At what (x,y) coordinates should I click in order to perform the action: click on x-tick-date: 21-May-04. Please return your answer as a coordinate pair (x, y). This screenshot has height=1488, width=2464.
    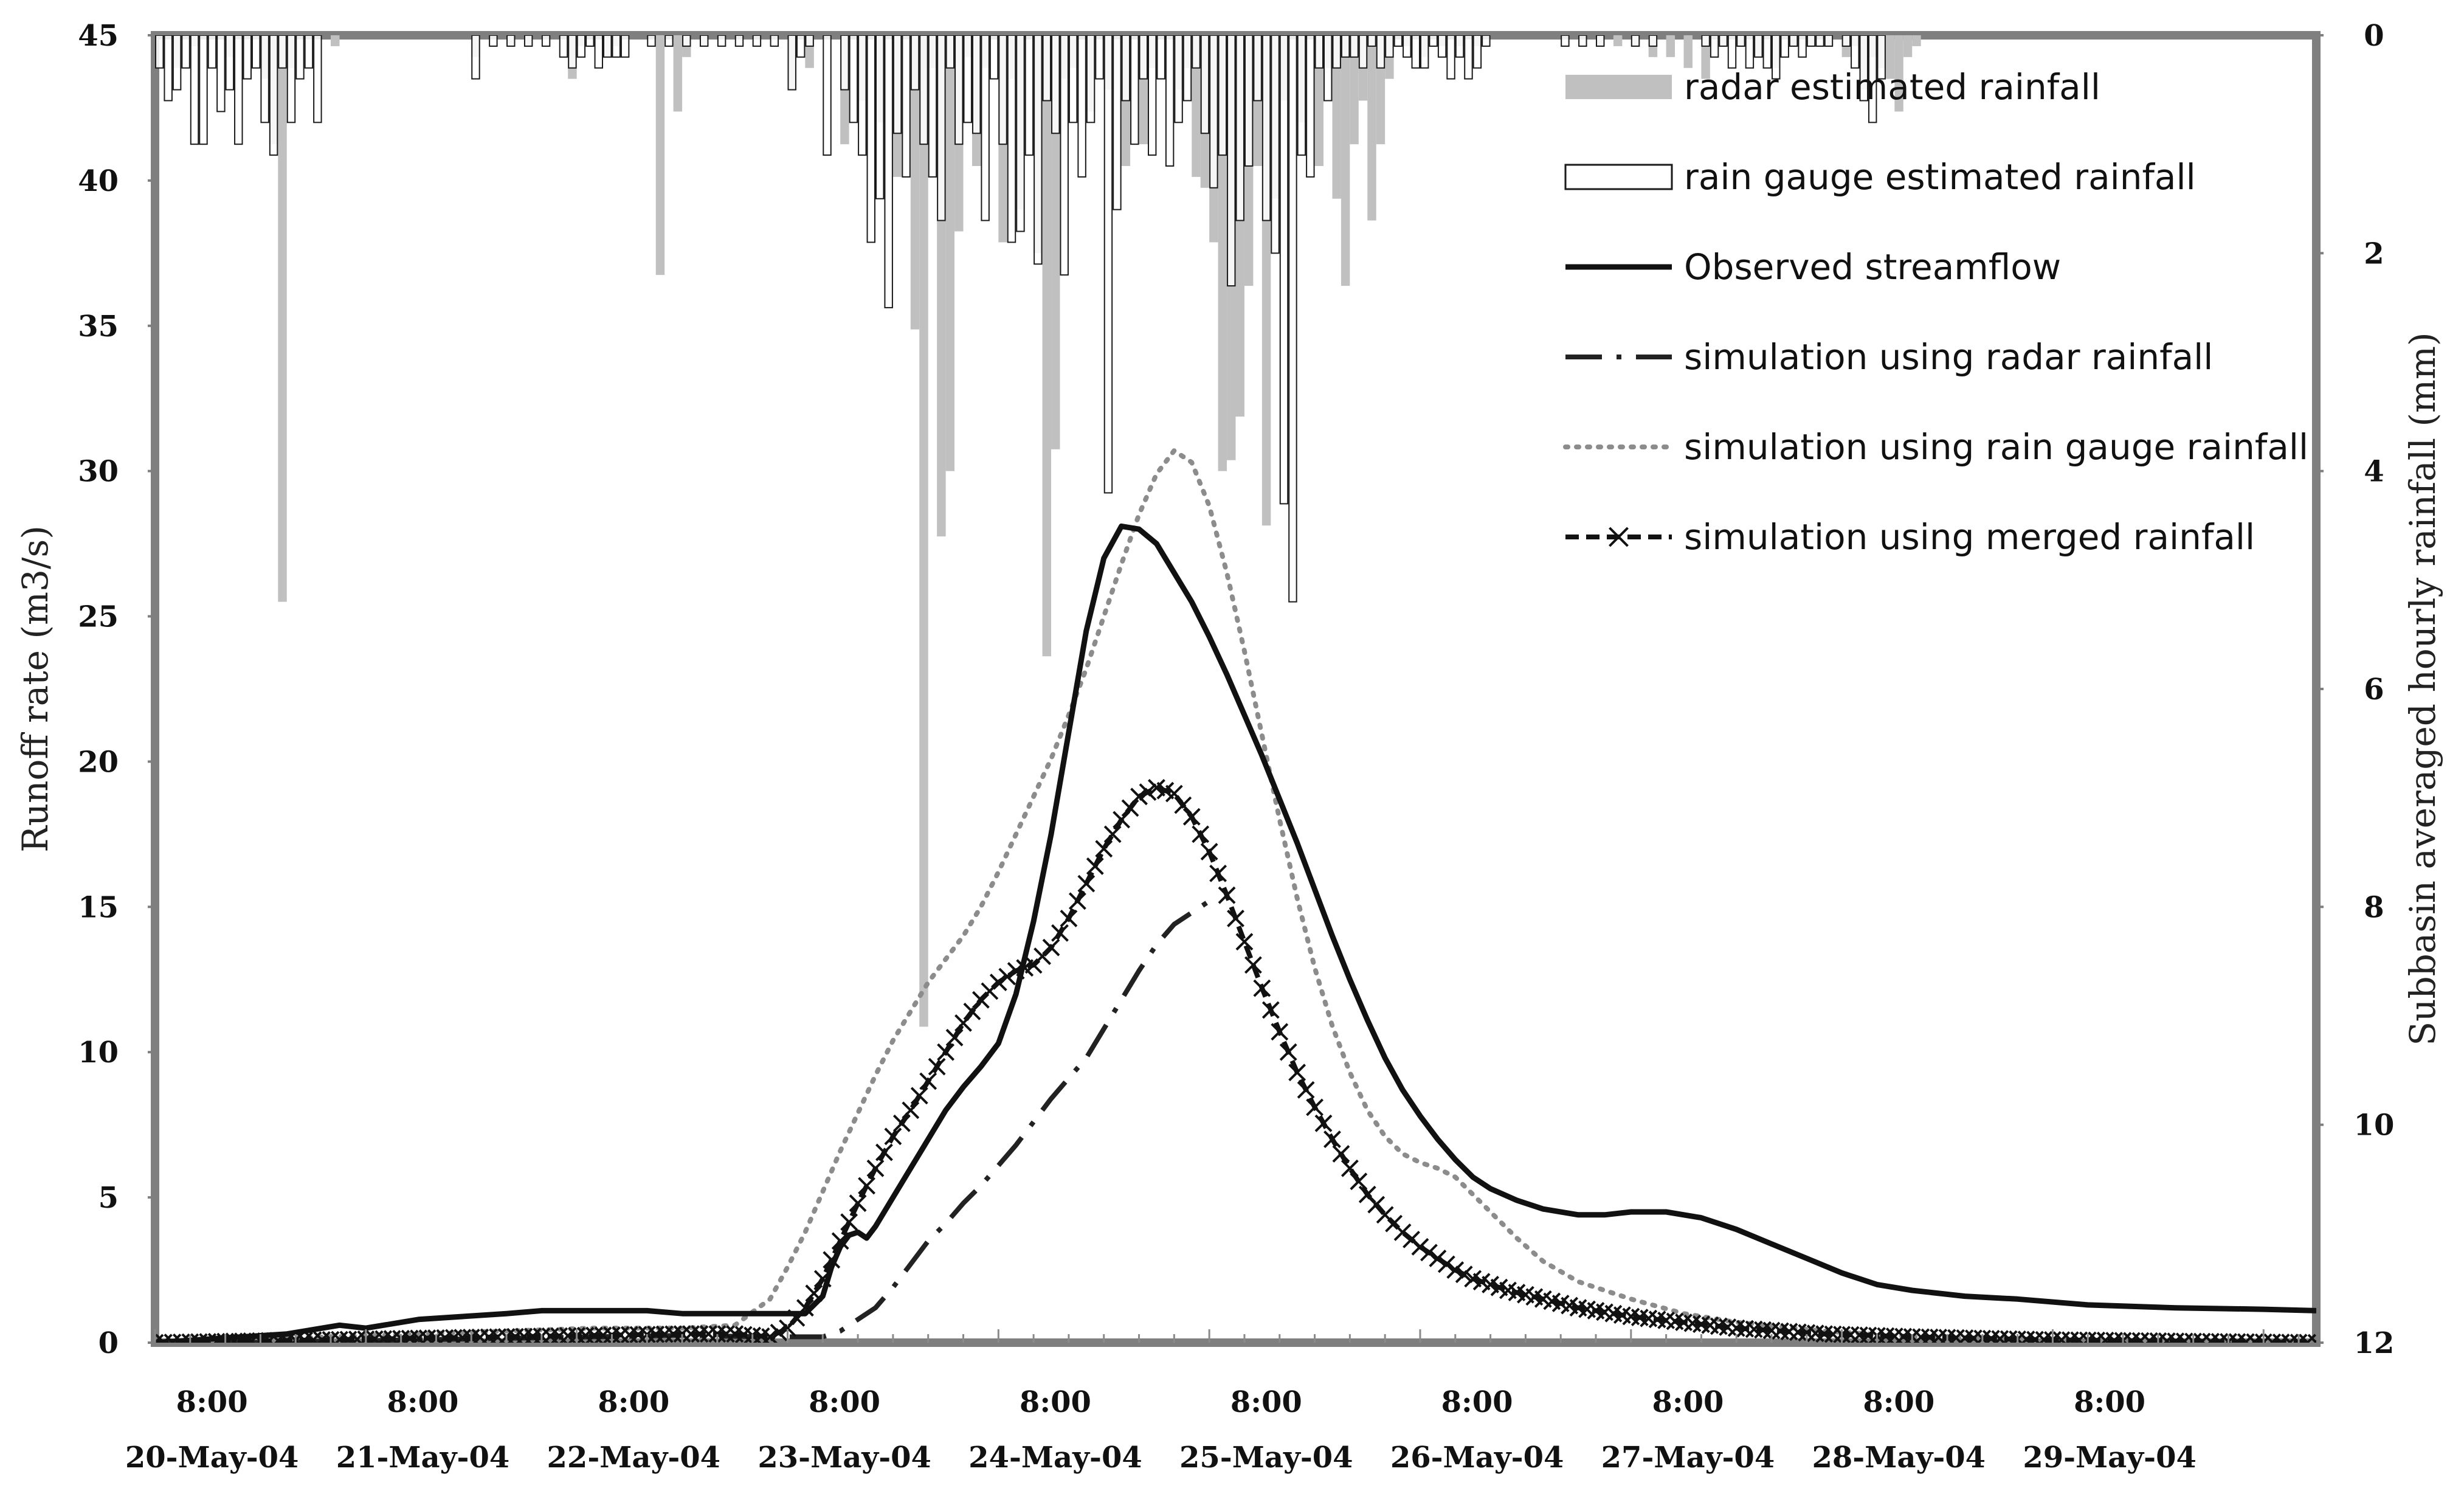
    Looking at the image, I should click on (423, 1458).